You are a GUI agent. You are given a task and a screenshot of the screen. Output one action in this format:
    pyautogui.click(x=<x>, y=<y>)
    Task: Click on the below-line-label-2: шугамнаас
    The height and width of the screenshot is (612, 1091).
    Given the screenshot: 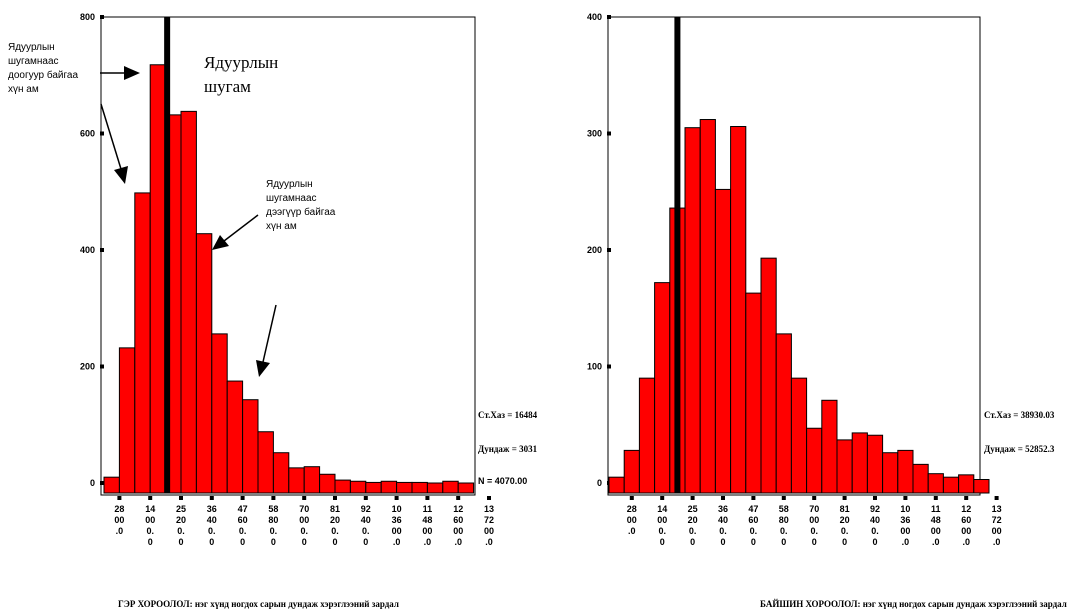 What is the action you would take?
    pyautogui.click(x=33, y=61)
    